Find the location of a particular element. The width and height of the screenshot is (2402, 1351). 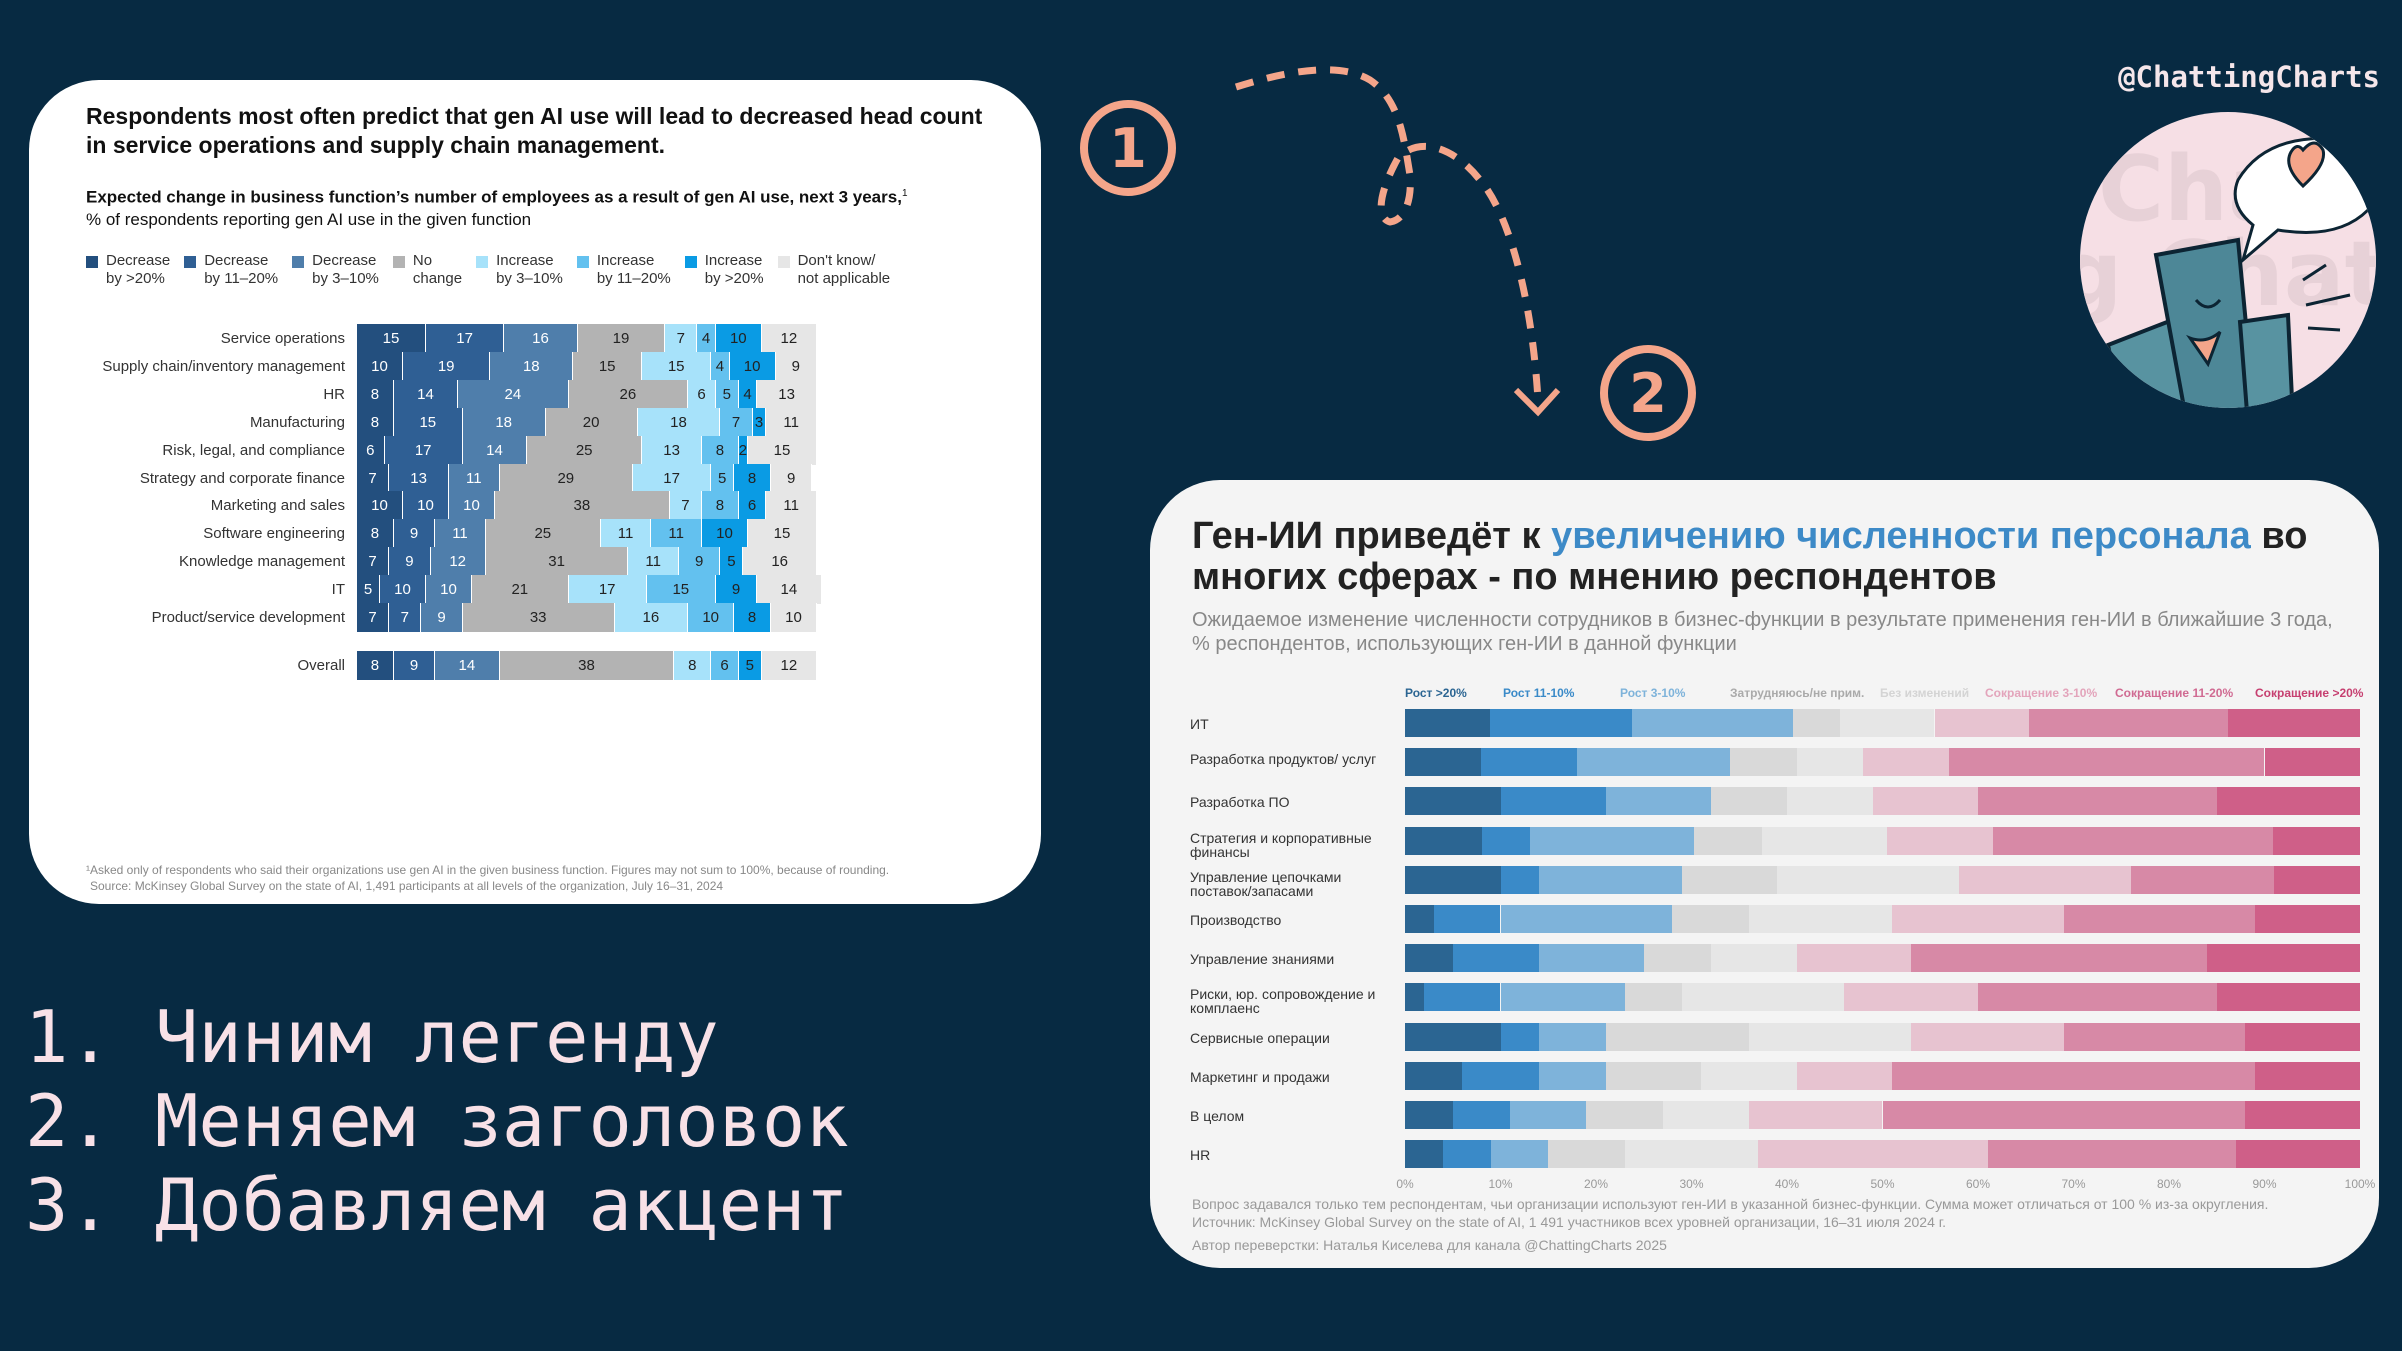

legend-item: Increase by >20% is located at coordinates (724, 270).